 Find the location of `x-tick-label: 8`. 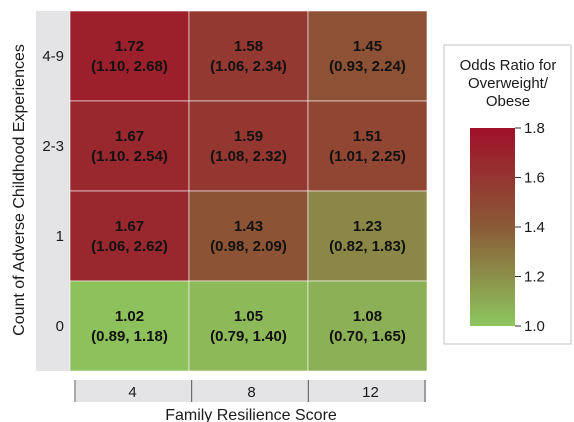

x-tick-label: 8 is located at coordinates (251, 392).